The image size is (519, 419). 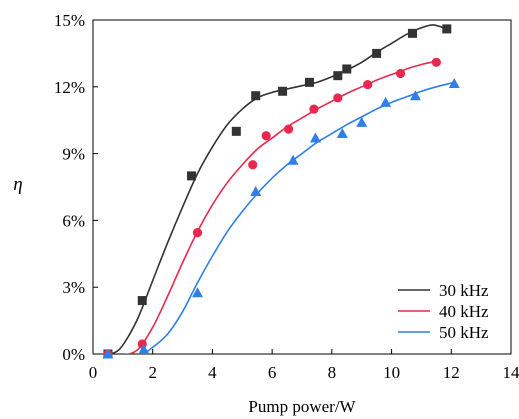 I want to click on y-tick-label: 9%, so click(x=73, y=154).